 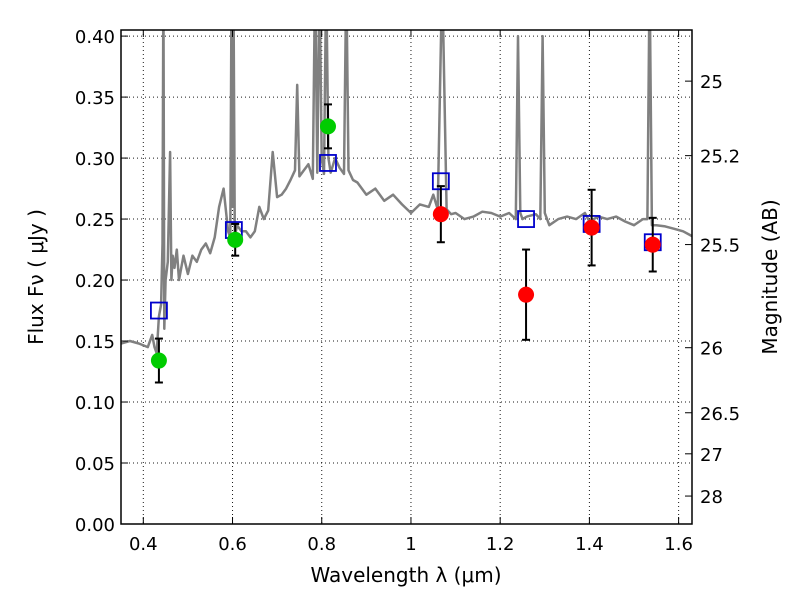 I want to click on y-tick-label: 0.10, so click(x=95, y=403).